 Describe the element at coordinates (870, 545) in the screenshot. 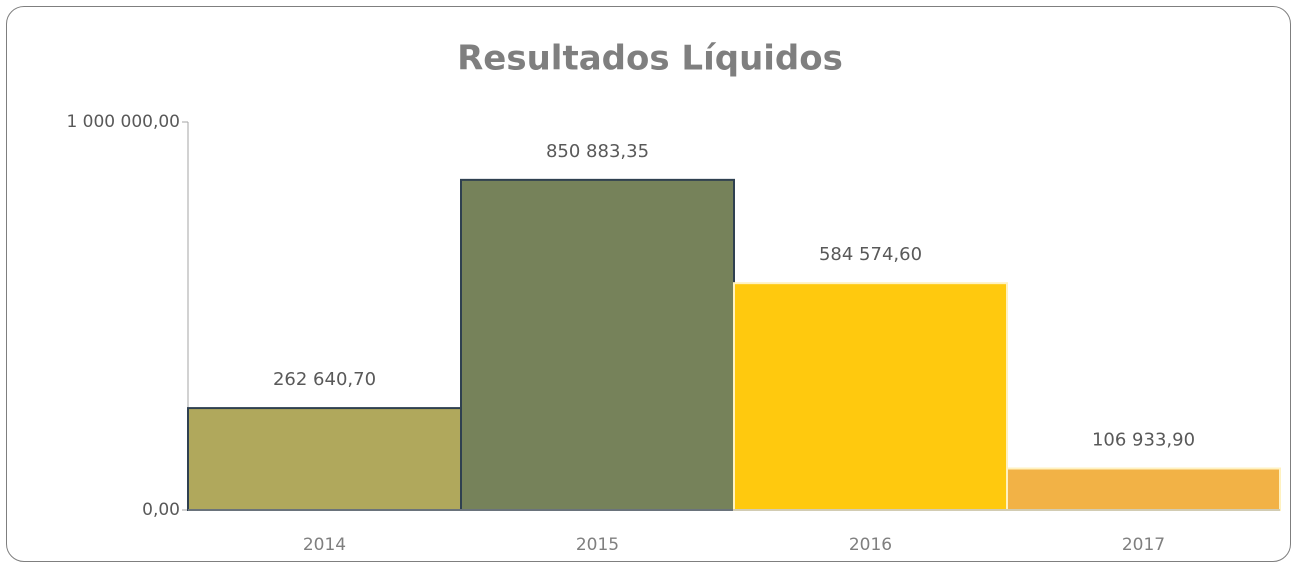

I see `x-tick-label: 2016` at that location.